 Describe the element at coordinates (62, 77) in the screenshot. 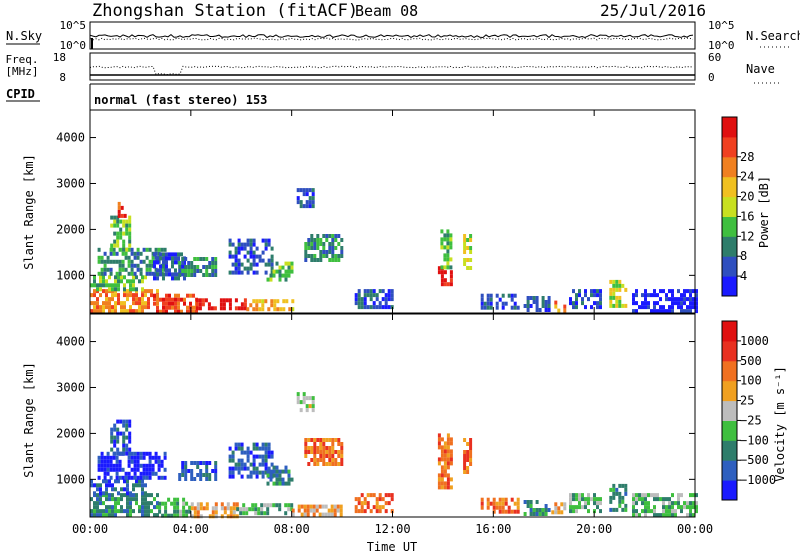

I see `freq-tick-bottom: 8` at that location.